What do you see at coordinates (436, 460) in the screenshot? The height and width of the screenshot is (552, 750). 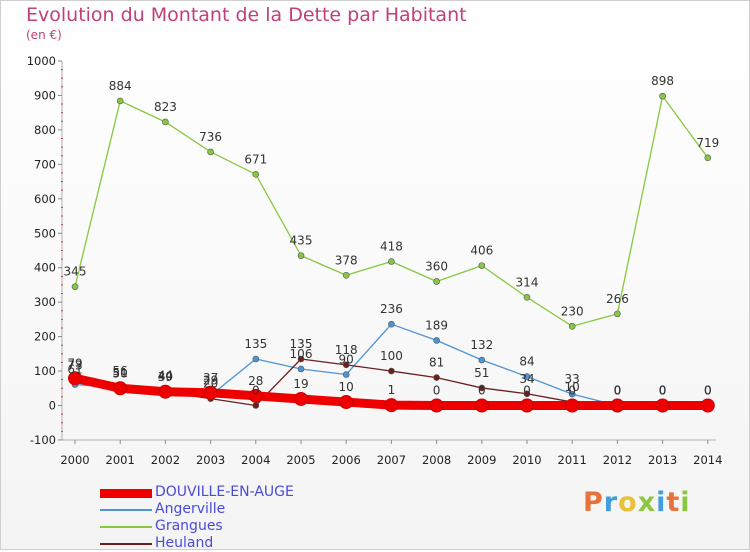 I see `x-tick-label: 2008` at bounding box center [436, 460].